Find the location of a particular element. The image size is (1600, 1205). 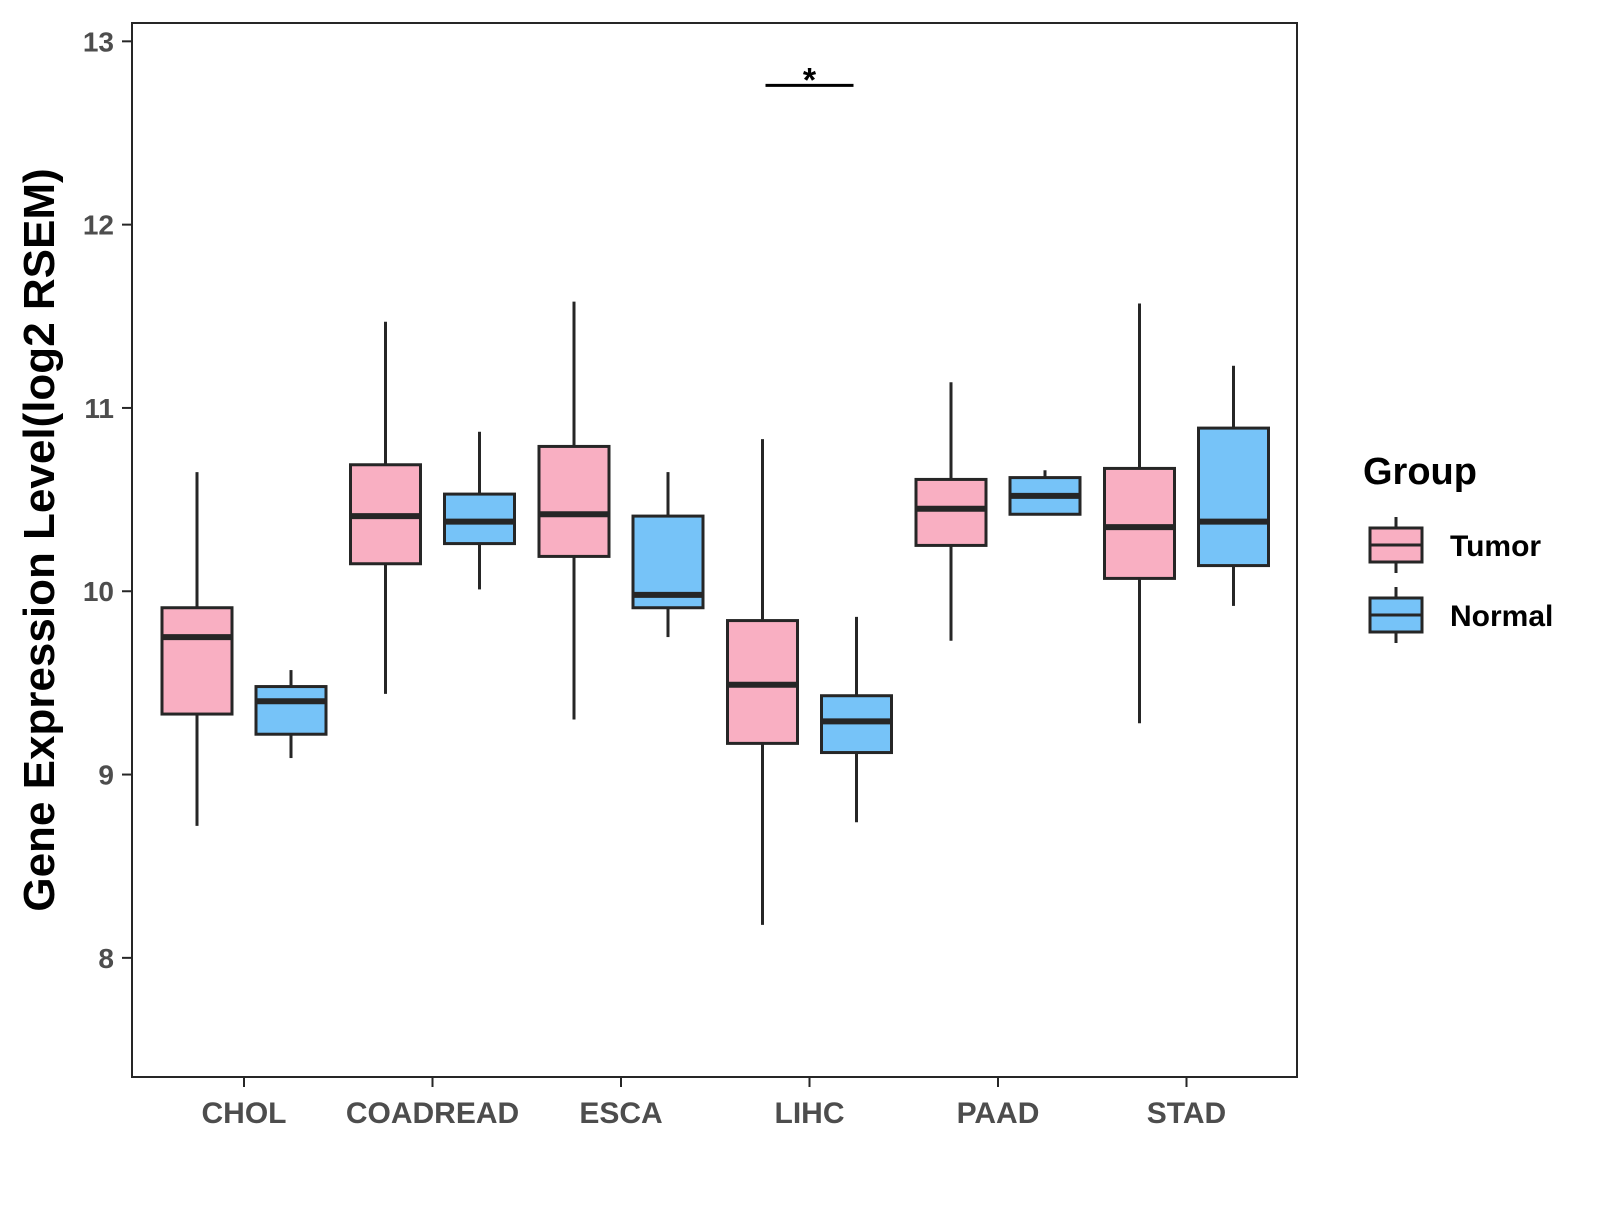

y-tick-label: 11 is located at coordinates (99, 408).